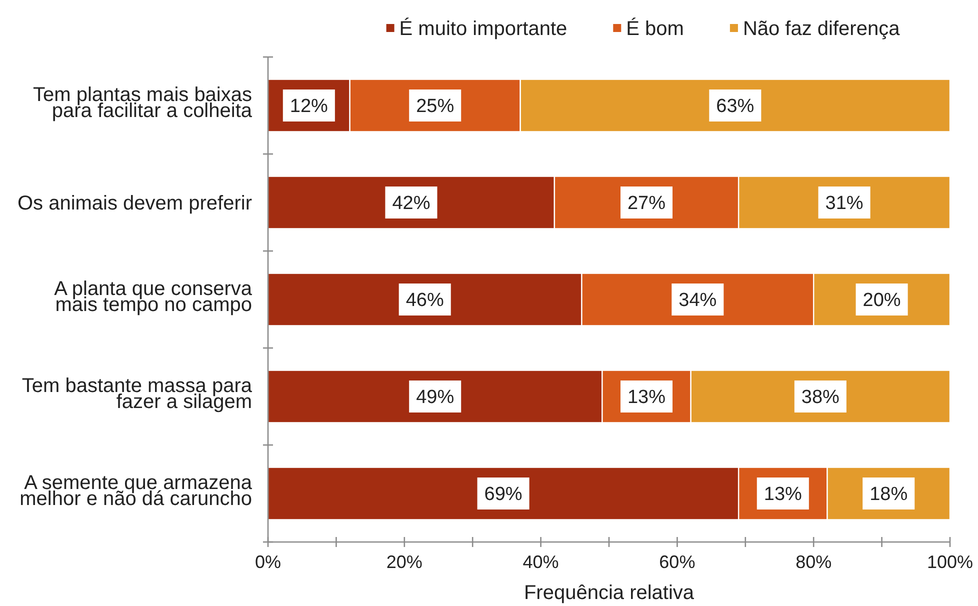  I want to click on data-label: 69%, so click(503, 495).